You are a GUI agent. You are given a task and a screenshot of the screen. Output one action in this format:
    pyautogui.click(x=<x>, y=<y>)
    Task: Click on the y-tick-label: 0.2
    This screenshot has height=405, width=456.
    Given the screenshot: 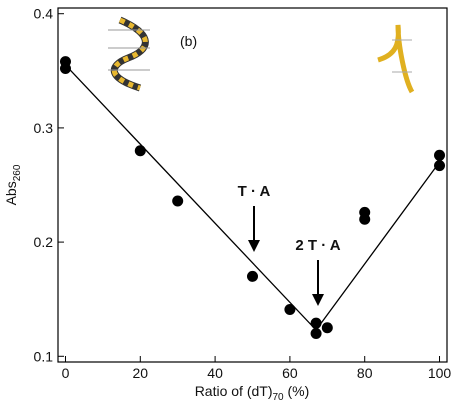 What is the action you would take?
    pyautogui.click(x=44, y=242)
    